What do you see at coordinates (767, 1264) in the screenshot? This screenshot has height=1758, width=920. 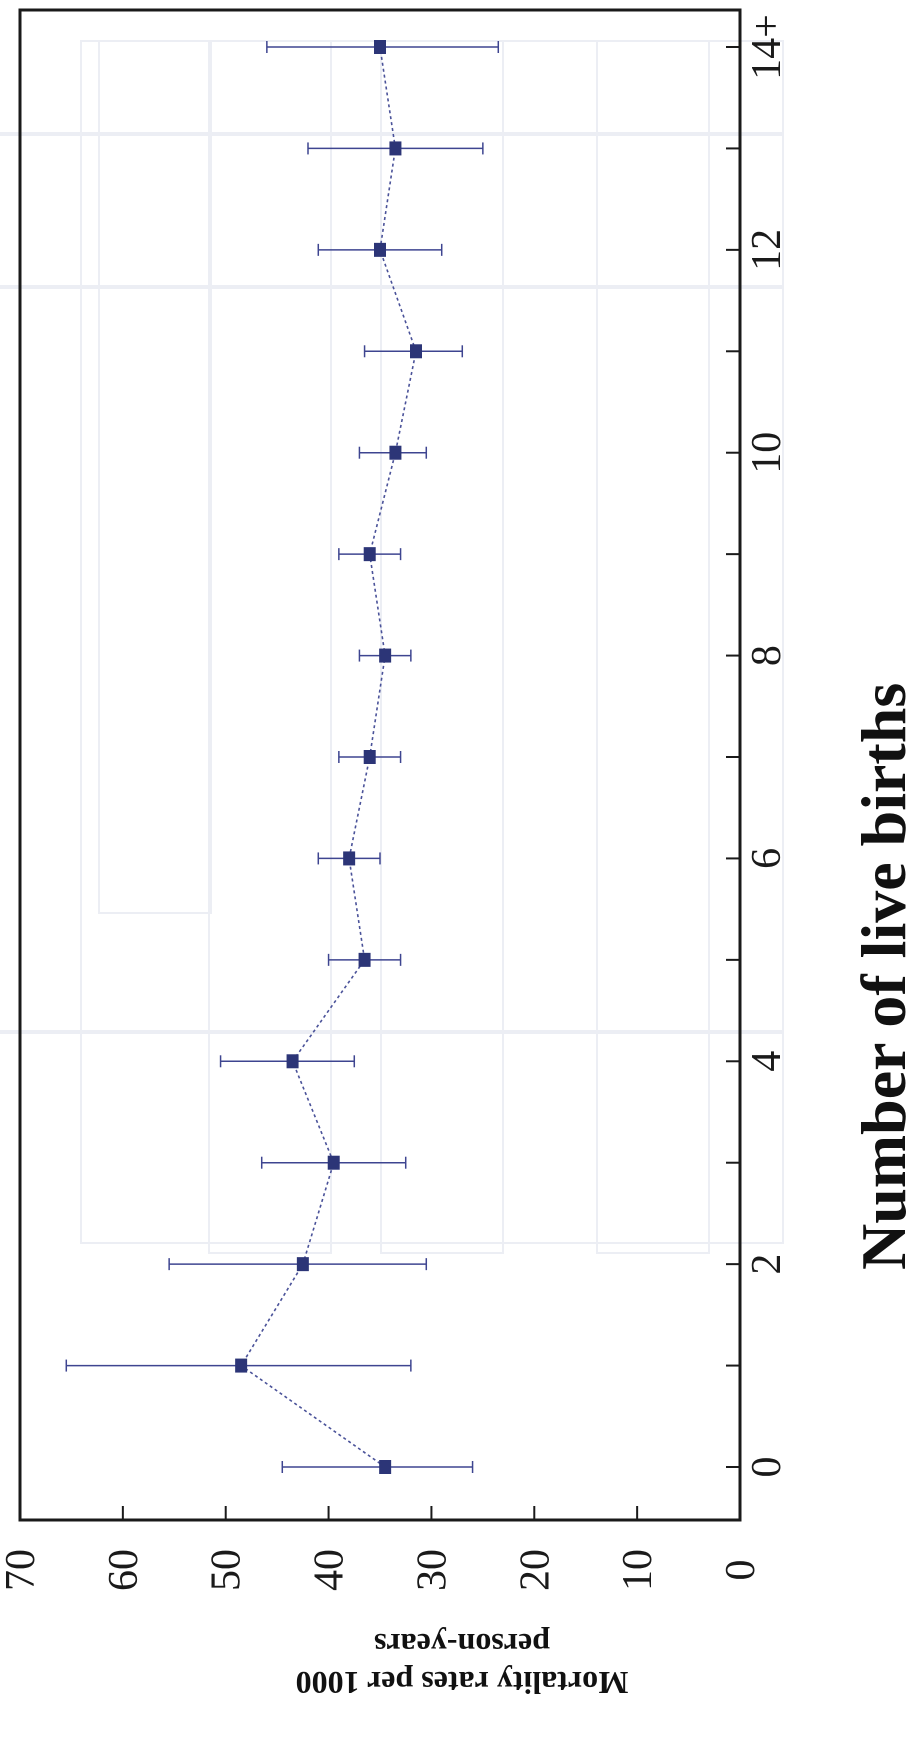 I see `category-tick-label: 2` at bounding box center [767, 1264].